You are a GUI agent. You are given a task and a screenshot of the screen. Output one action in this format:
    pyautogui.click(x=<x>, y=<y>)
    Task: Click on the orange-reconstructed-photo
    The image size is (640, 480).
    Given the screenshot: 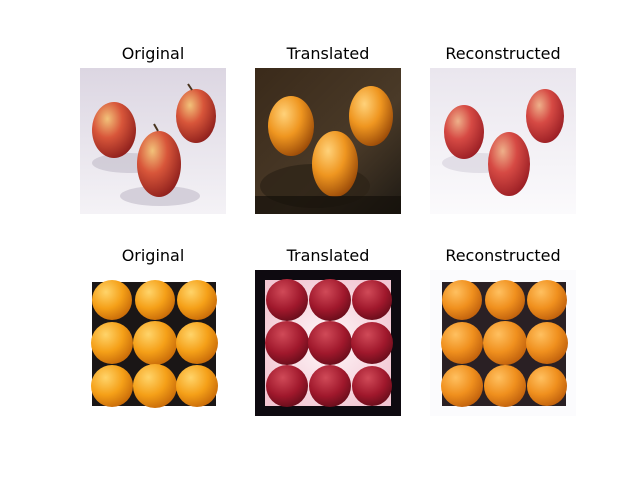 What is the action you would take?
    pyautogui.click(x=503, y=343)
    